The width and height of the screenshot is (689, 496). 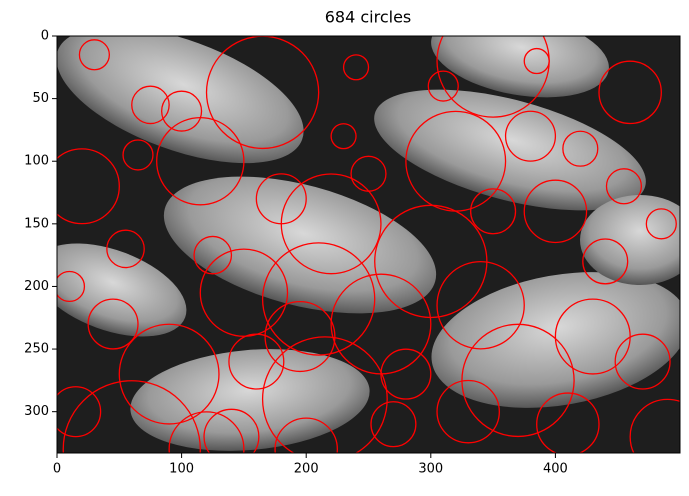 What do you see at coordinates (181, 469) in the screenshot?
I see `x-tick-label: 100` at bounding box center [181, 469].